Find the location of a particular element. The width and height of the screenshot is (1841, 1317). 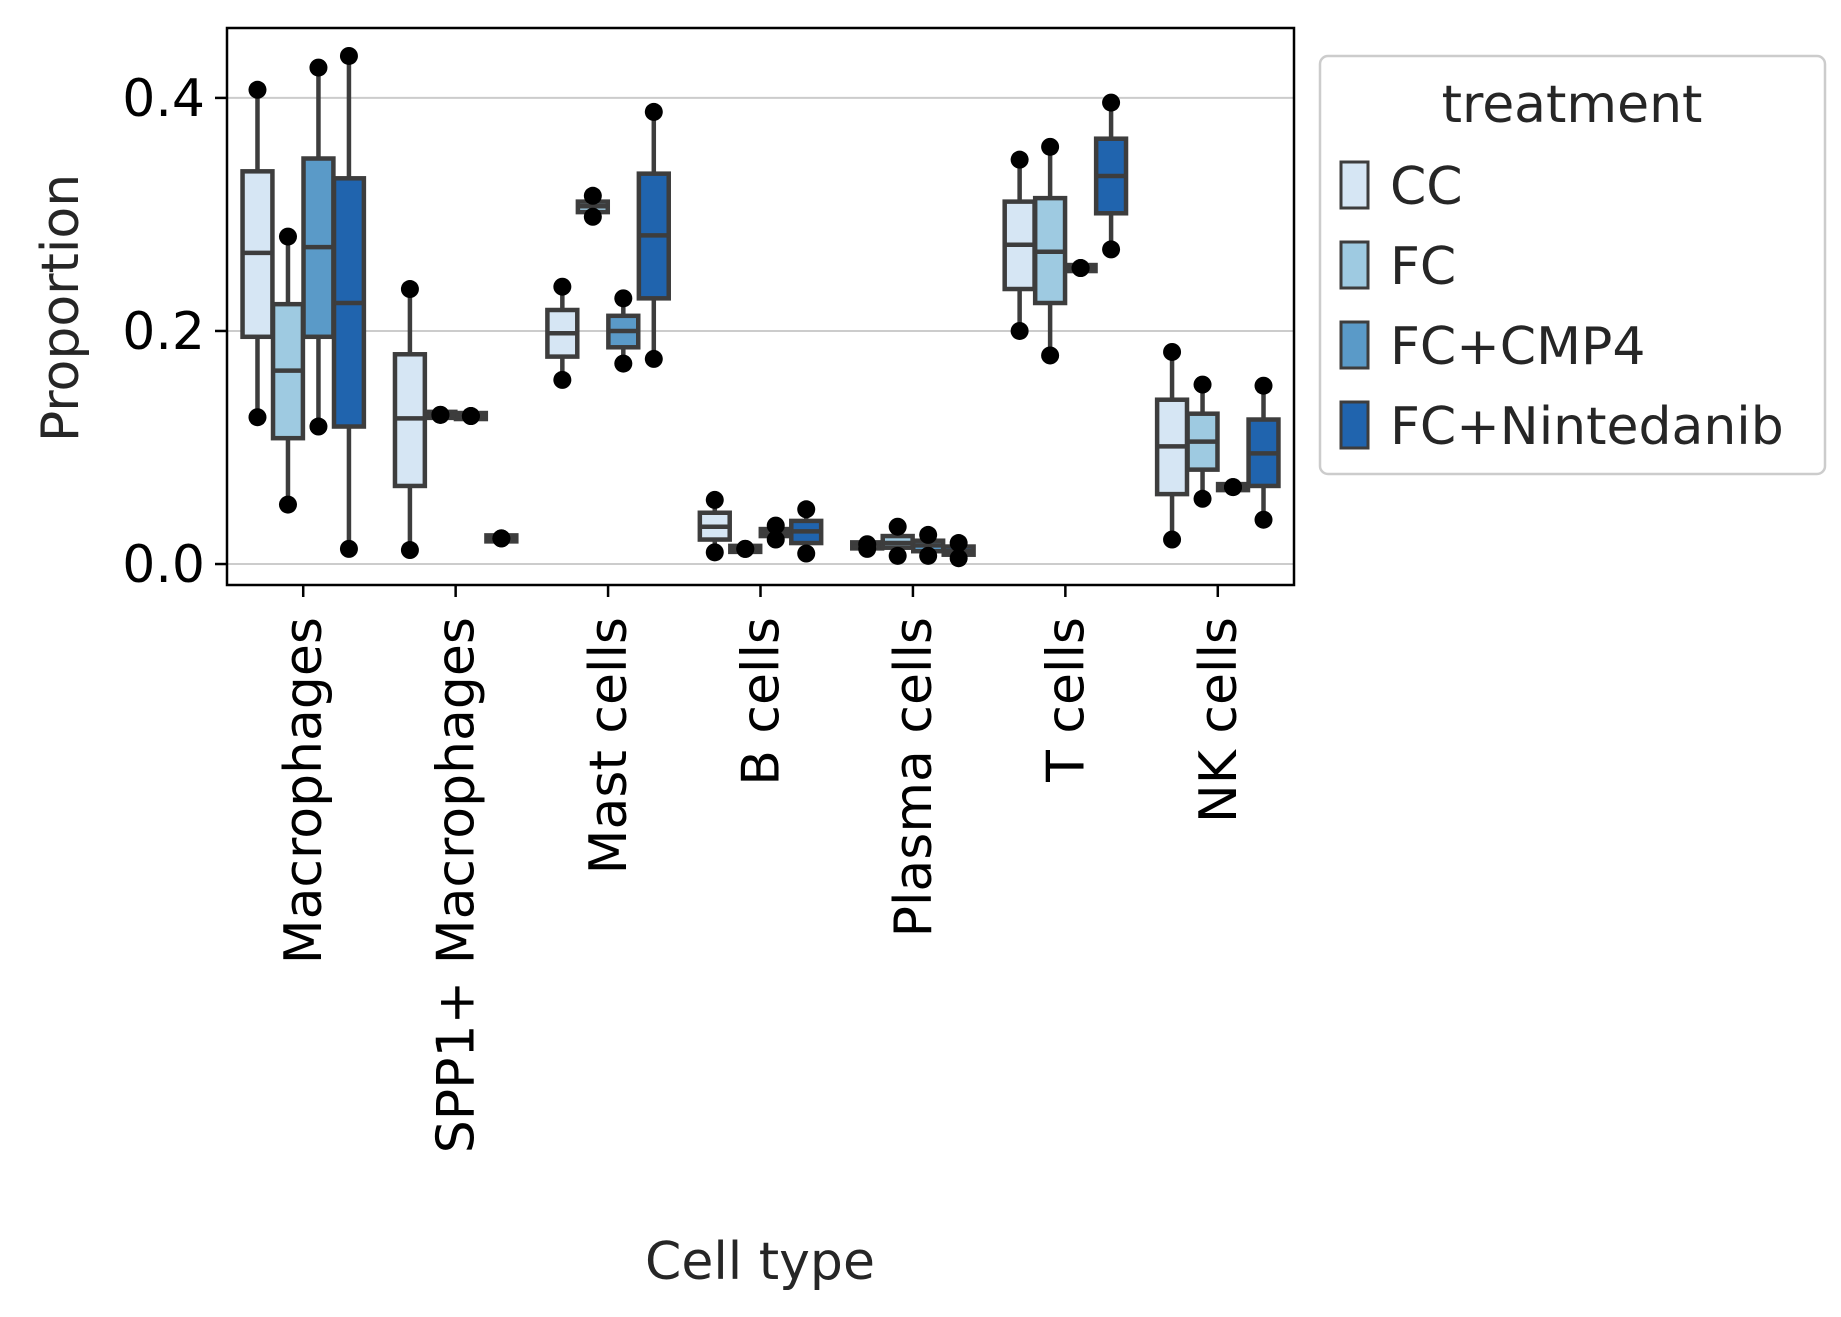

x-tick-label: Plasma cells is located at coordinates (914, 777).